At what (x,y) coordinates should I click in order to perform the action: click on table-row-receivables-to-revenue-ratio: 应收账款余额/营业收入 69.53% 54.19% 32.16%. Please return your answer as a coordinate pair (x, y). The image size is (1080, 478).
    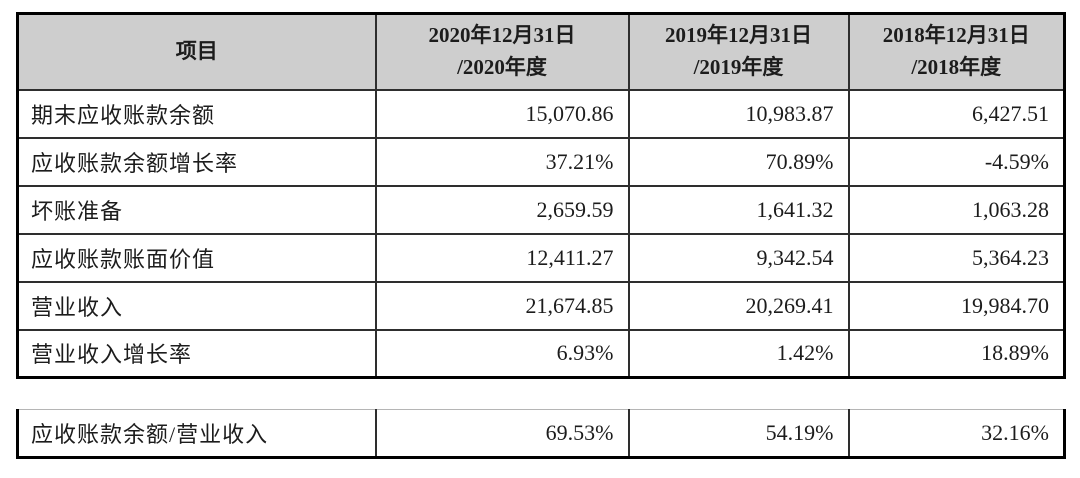
    Looking at the image, I should click on (541, 434).